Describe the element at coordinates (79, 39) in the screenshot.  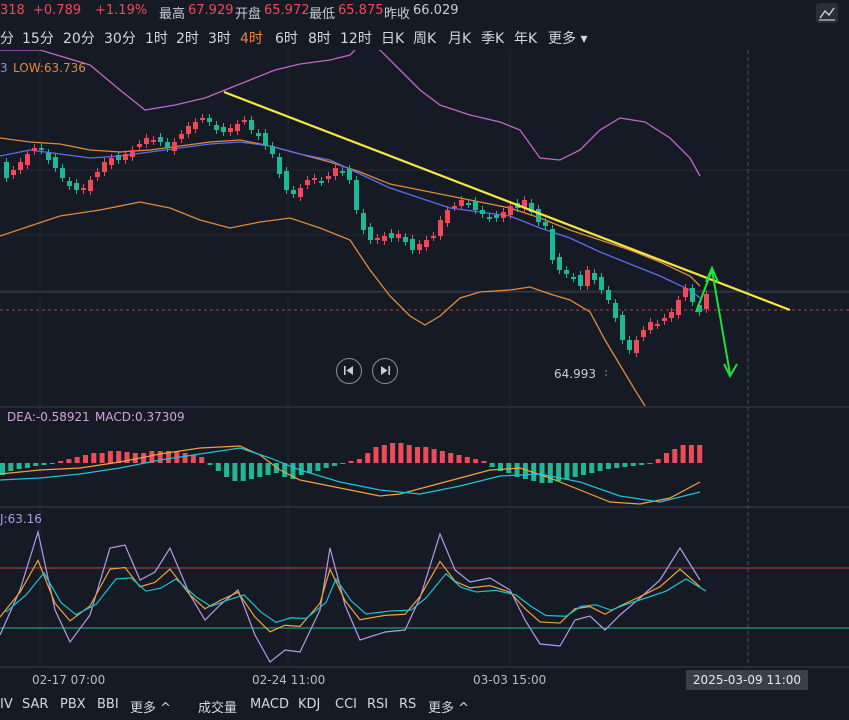
I see `tab-period-2: 20分` at that location.